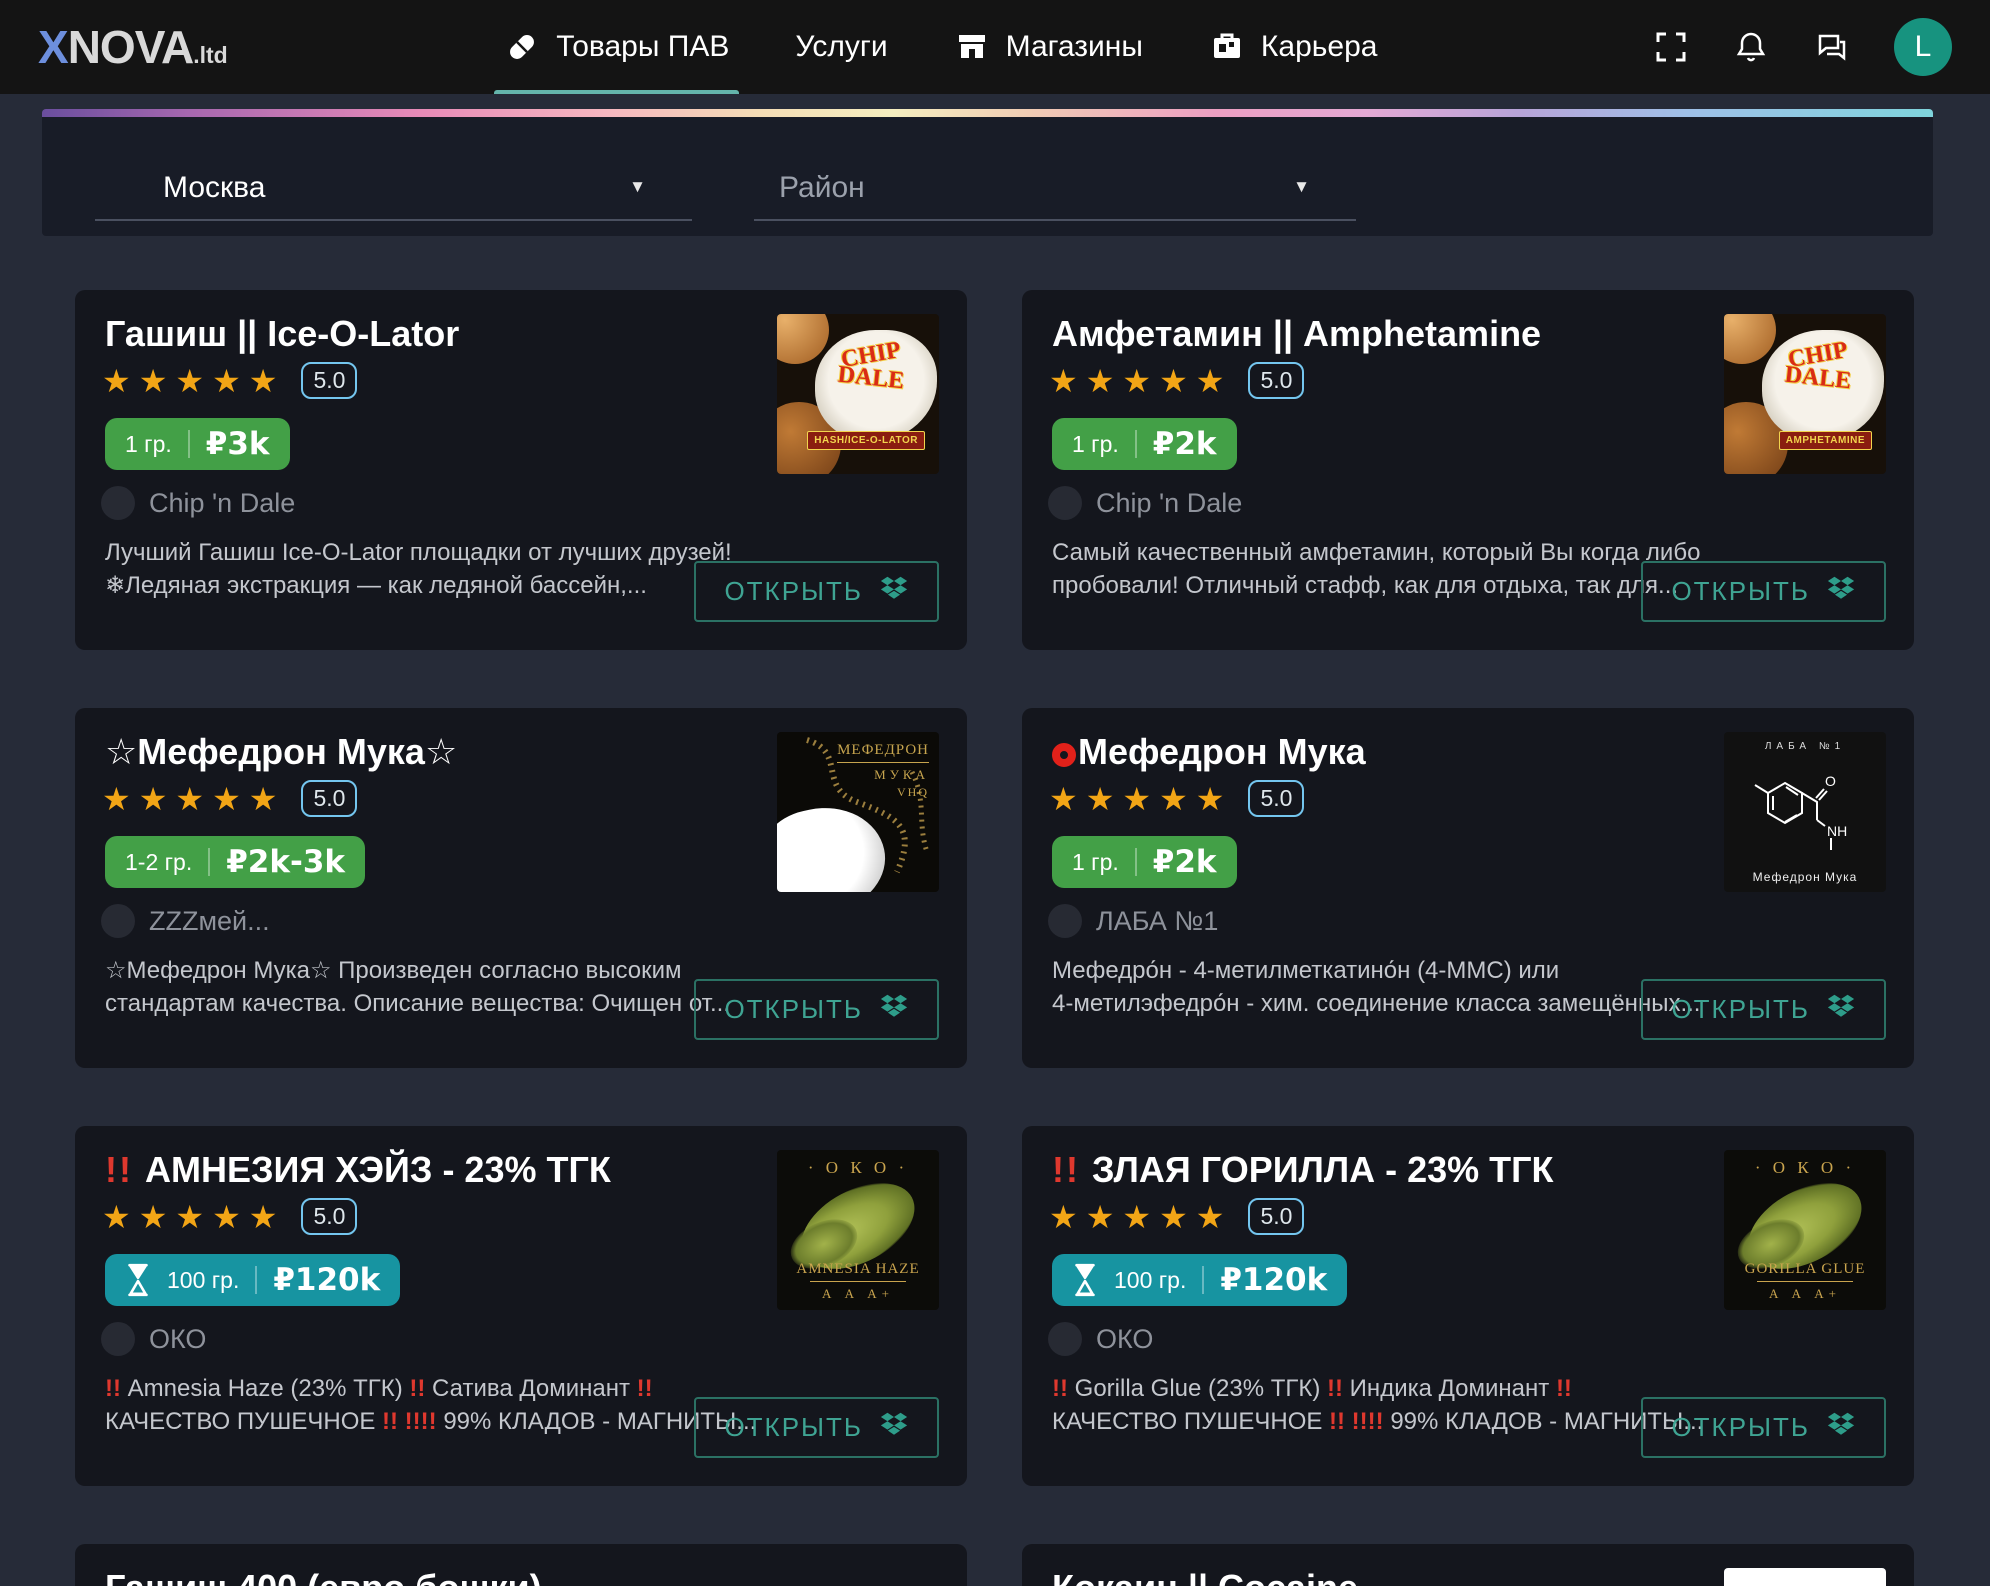 This screenshot has width=1990, height=1586. I want to click on tab-stores: Магазины, so click(1048, 47).